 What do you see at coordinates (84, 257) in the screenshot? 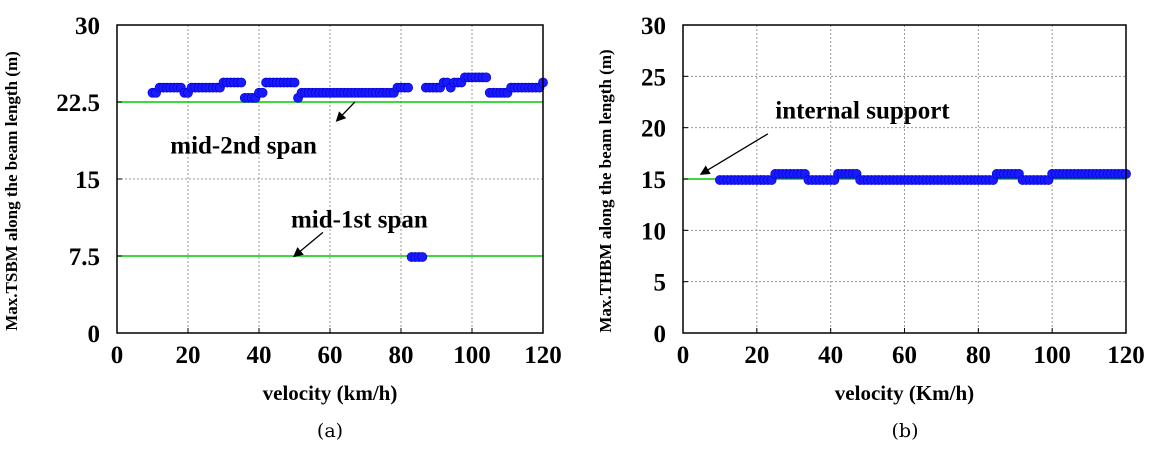
I see `y-tick-label: 7.5` at bounding box center [84, 257].